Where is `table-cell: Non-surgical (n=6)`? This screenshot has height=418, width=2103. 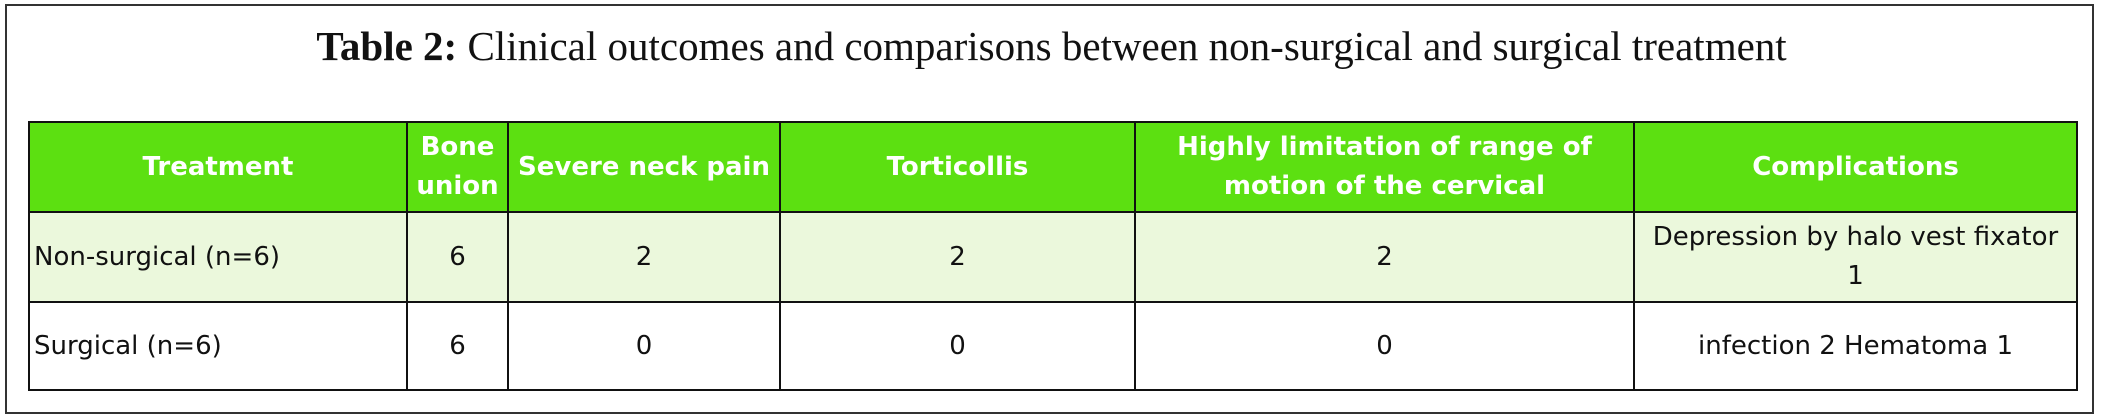 table-cell: Non-surgical (n=6) is located at coordinates (218, 257).